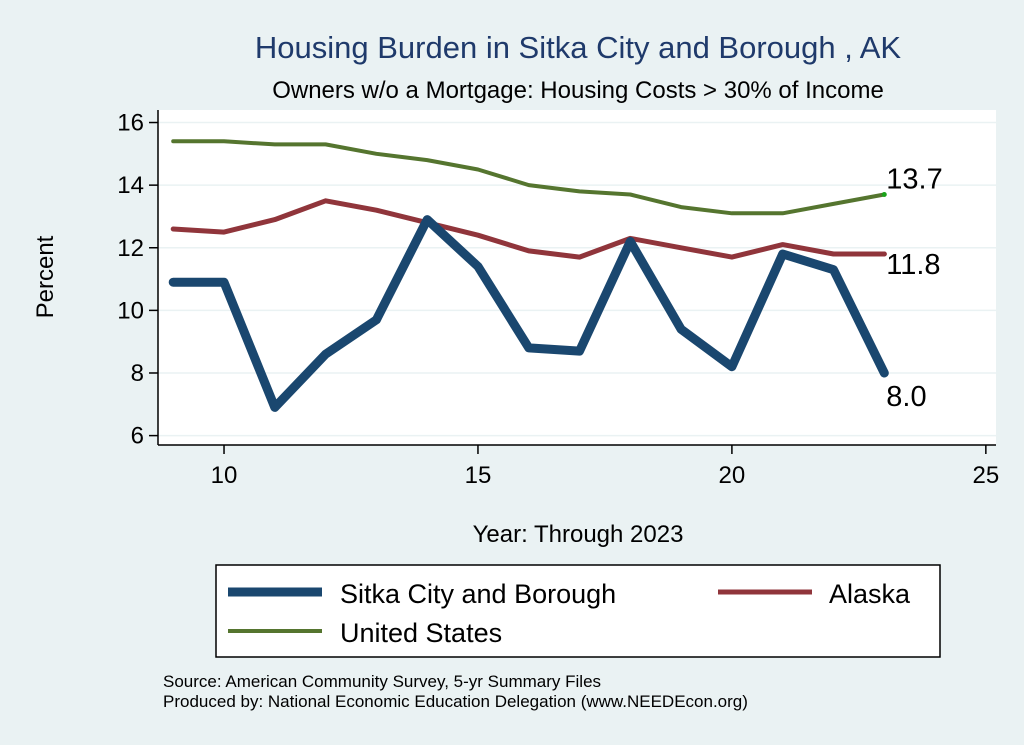 This screenshot has height=745, width=1024. What do you see at coordinates (528, 229) in the screenshot?
I see `series-line-alaska` at bounding box center [528, 229].